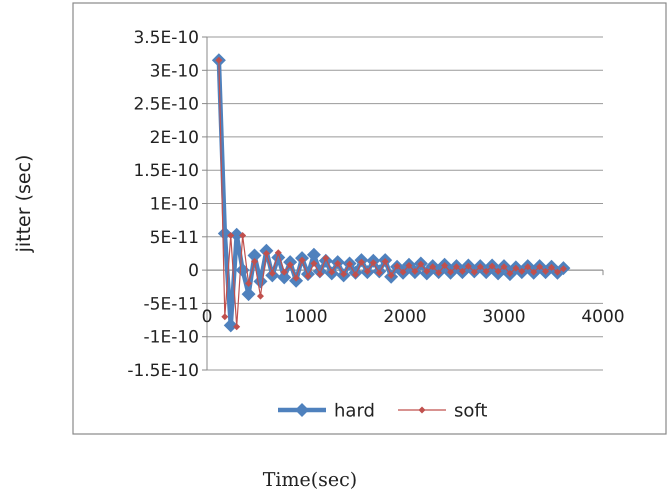 The height and width of the screenshot is (499, 668). What do you see at coordinates (354, 411) in the screenshot?
I see `legend-label: hard` at bounding box center [354, 411].